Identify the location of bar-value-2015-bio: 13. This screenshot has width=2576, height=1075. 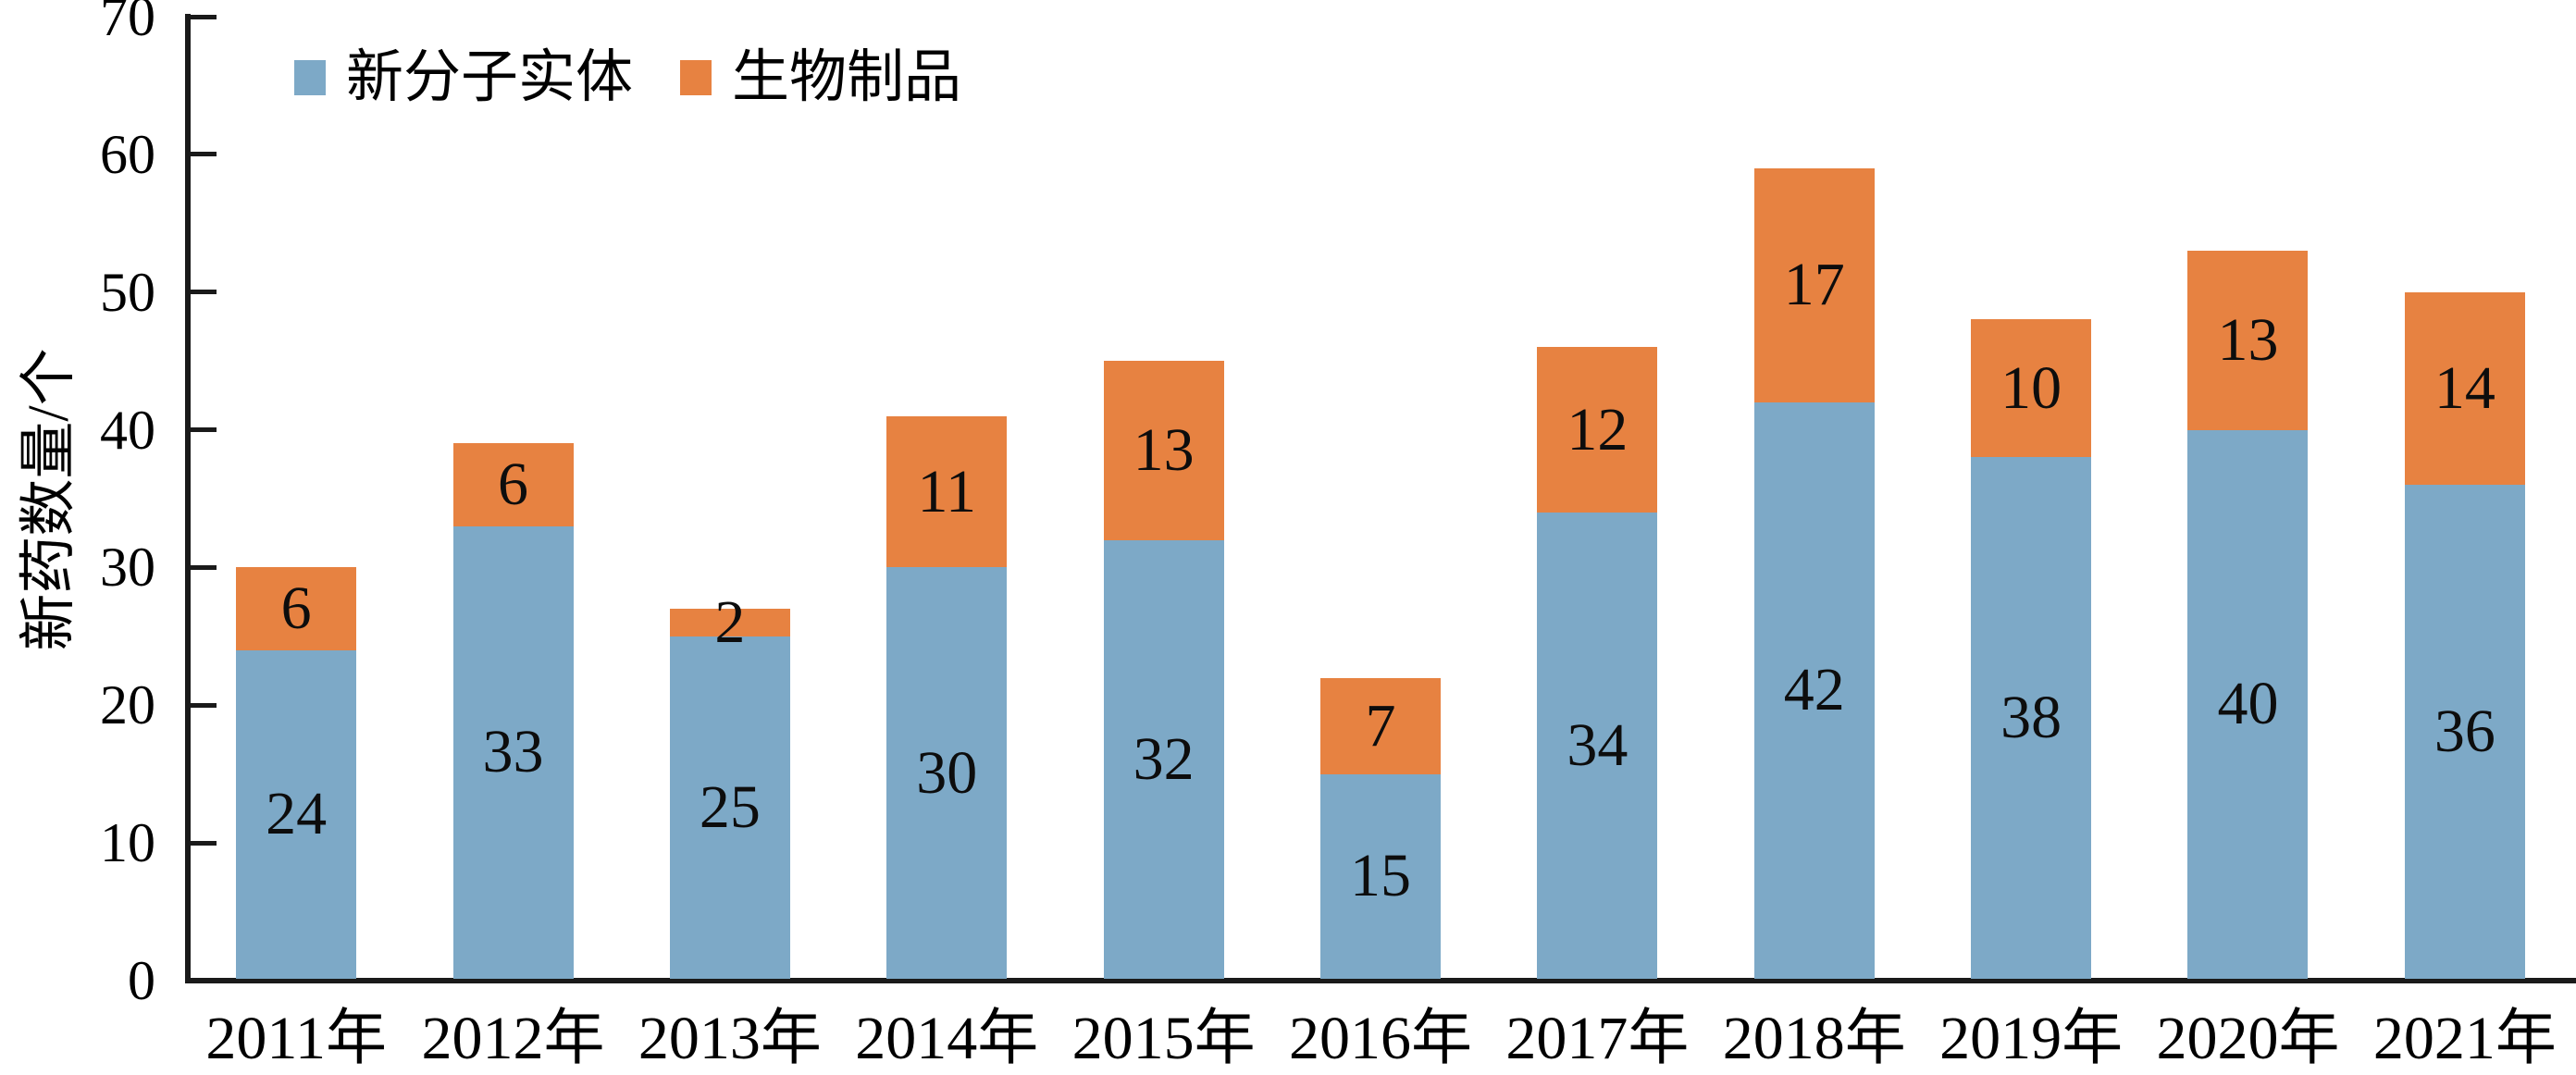
(1164, 449).